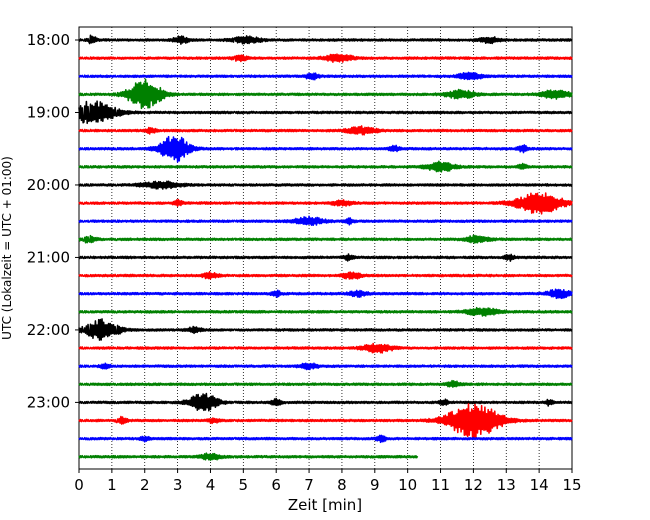 Image resolution: width=650 pixels, height=520 pixels. What do you see at coordinates (539, 485) in the screenshot?
I see `x-tick-label: 14` at bounding box center [539, 485].